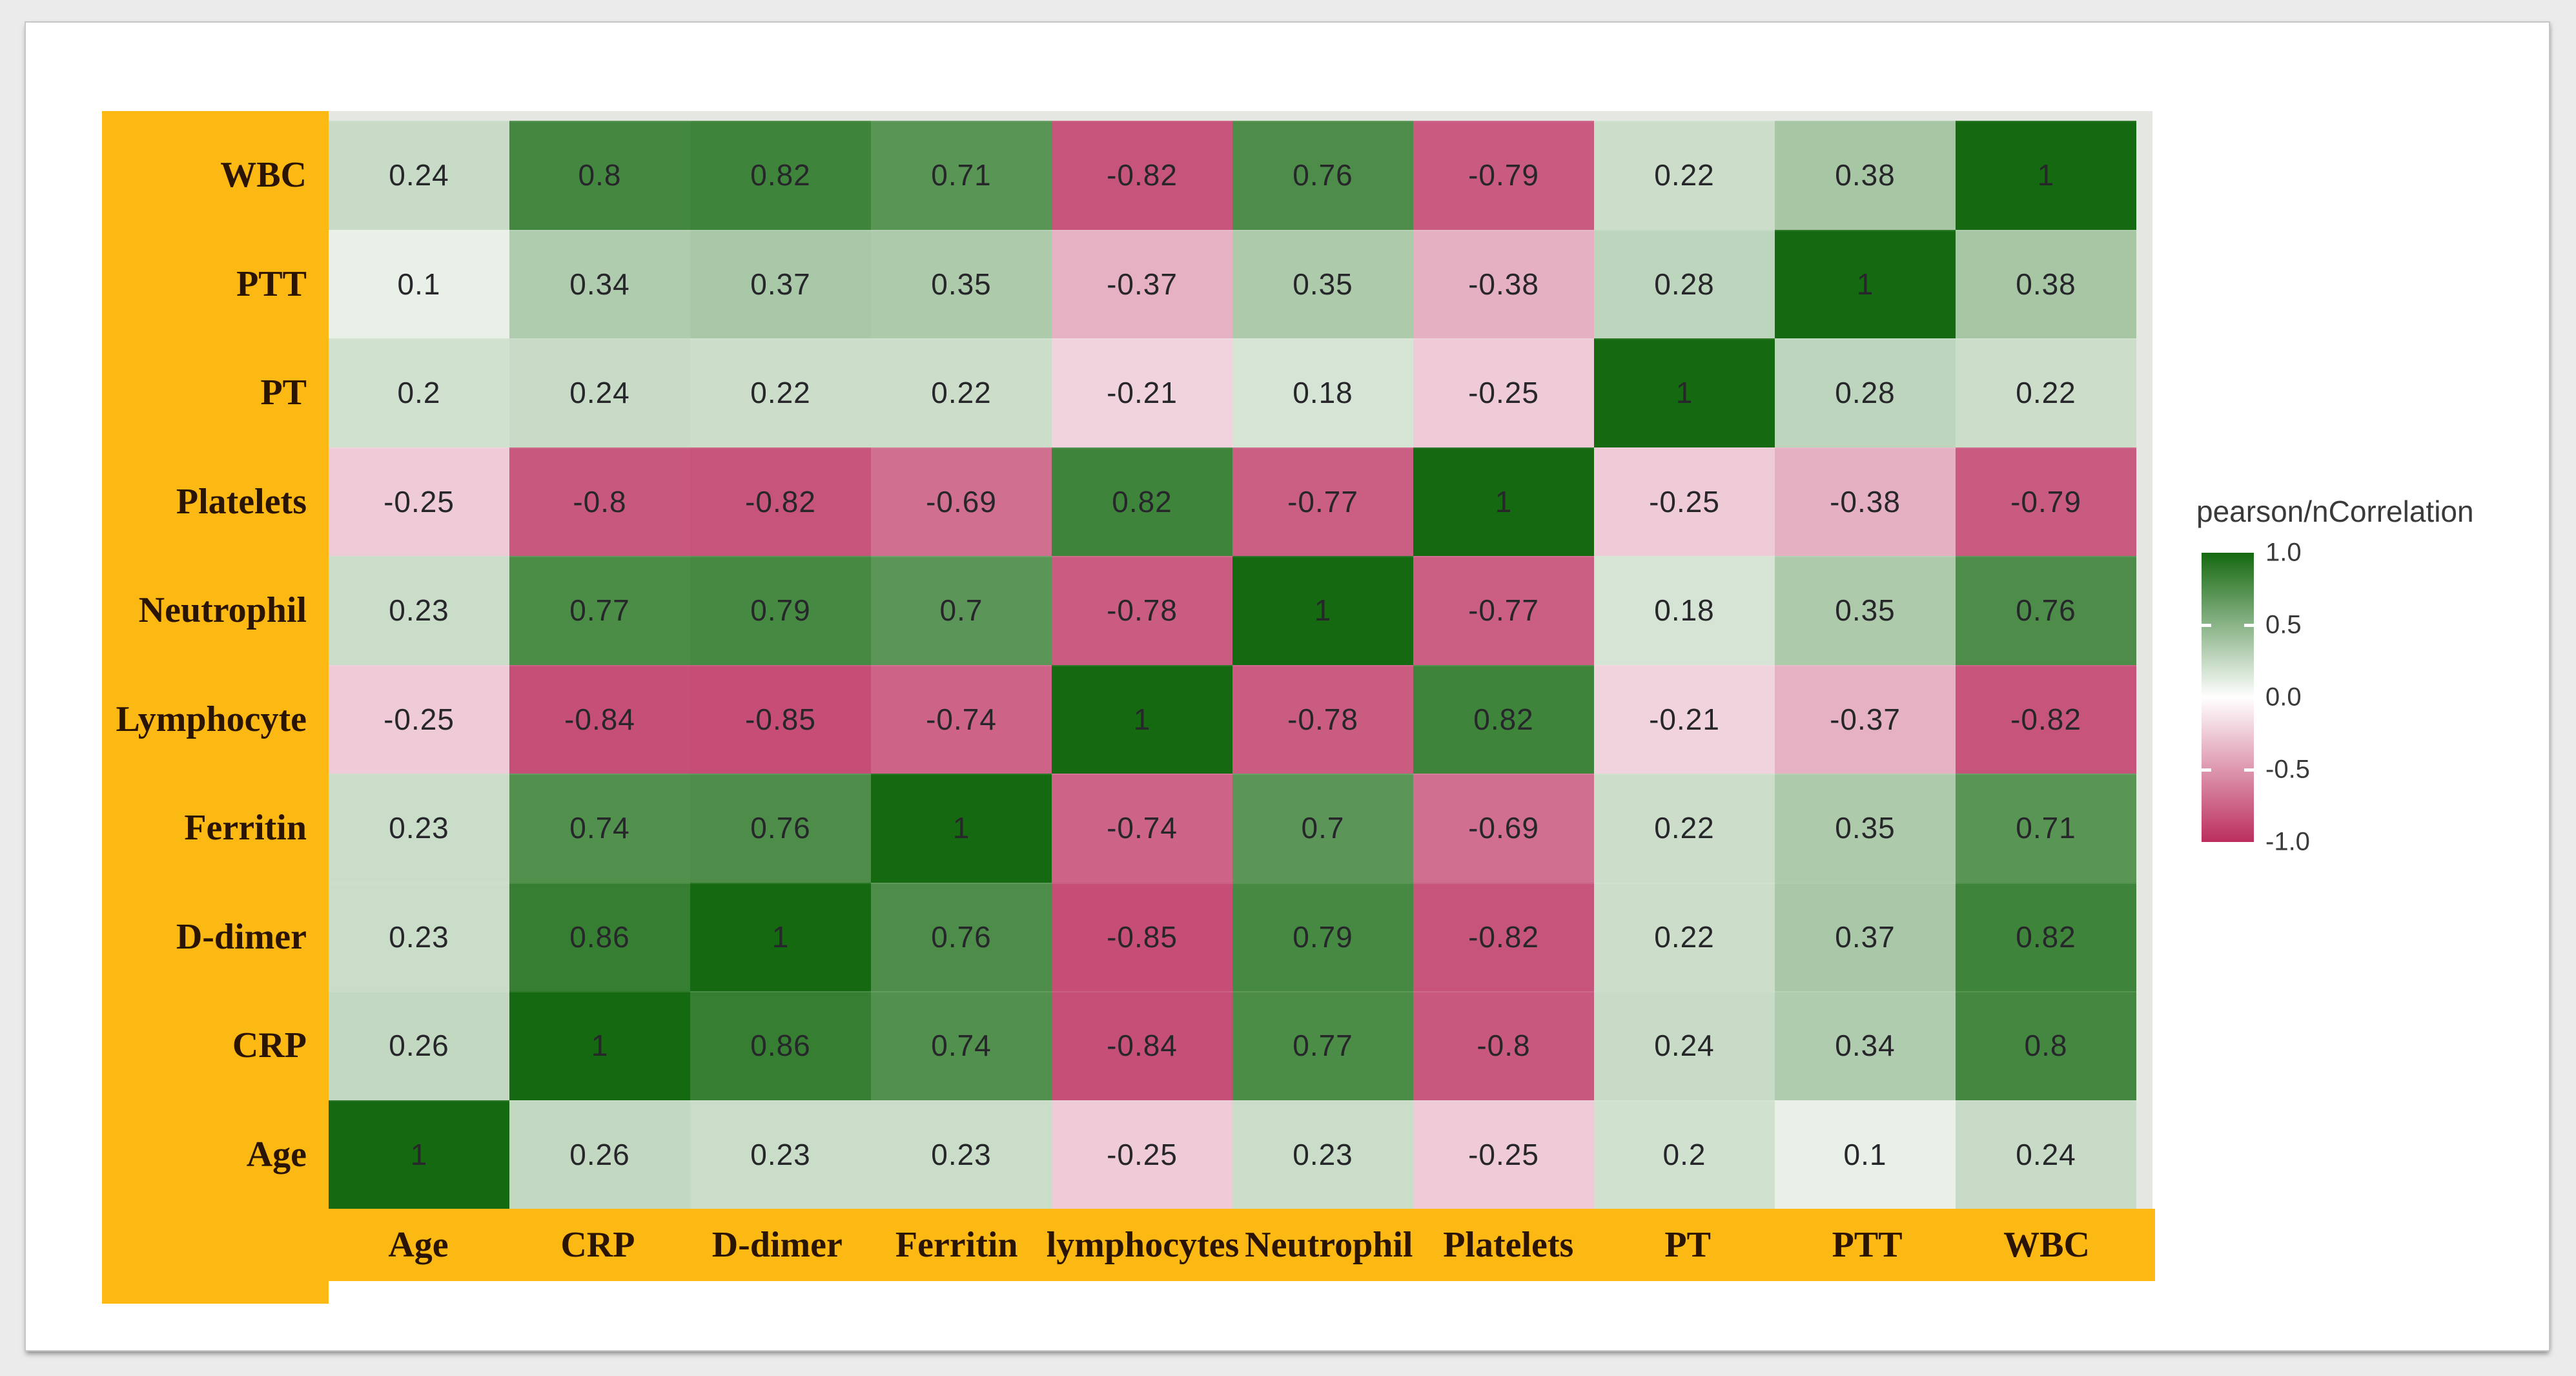  What do you see at coordinates (241, 936) in the screenshot?
I see `row-label: D-dimer` at bounding box center [241, 936].